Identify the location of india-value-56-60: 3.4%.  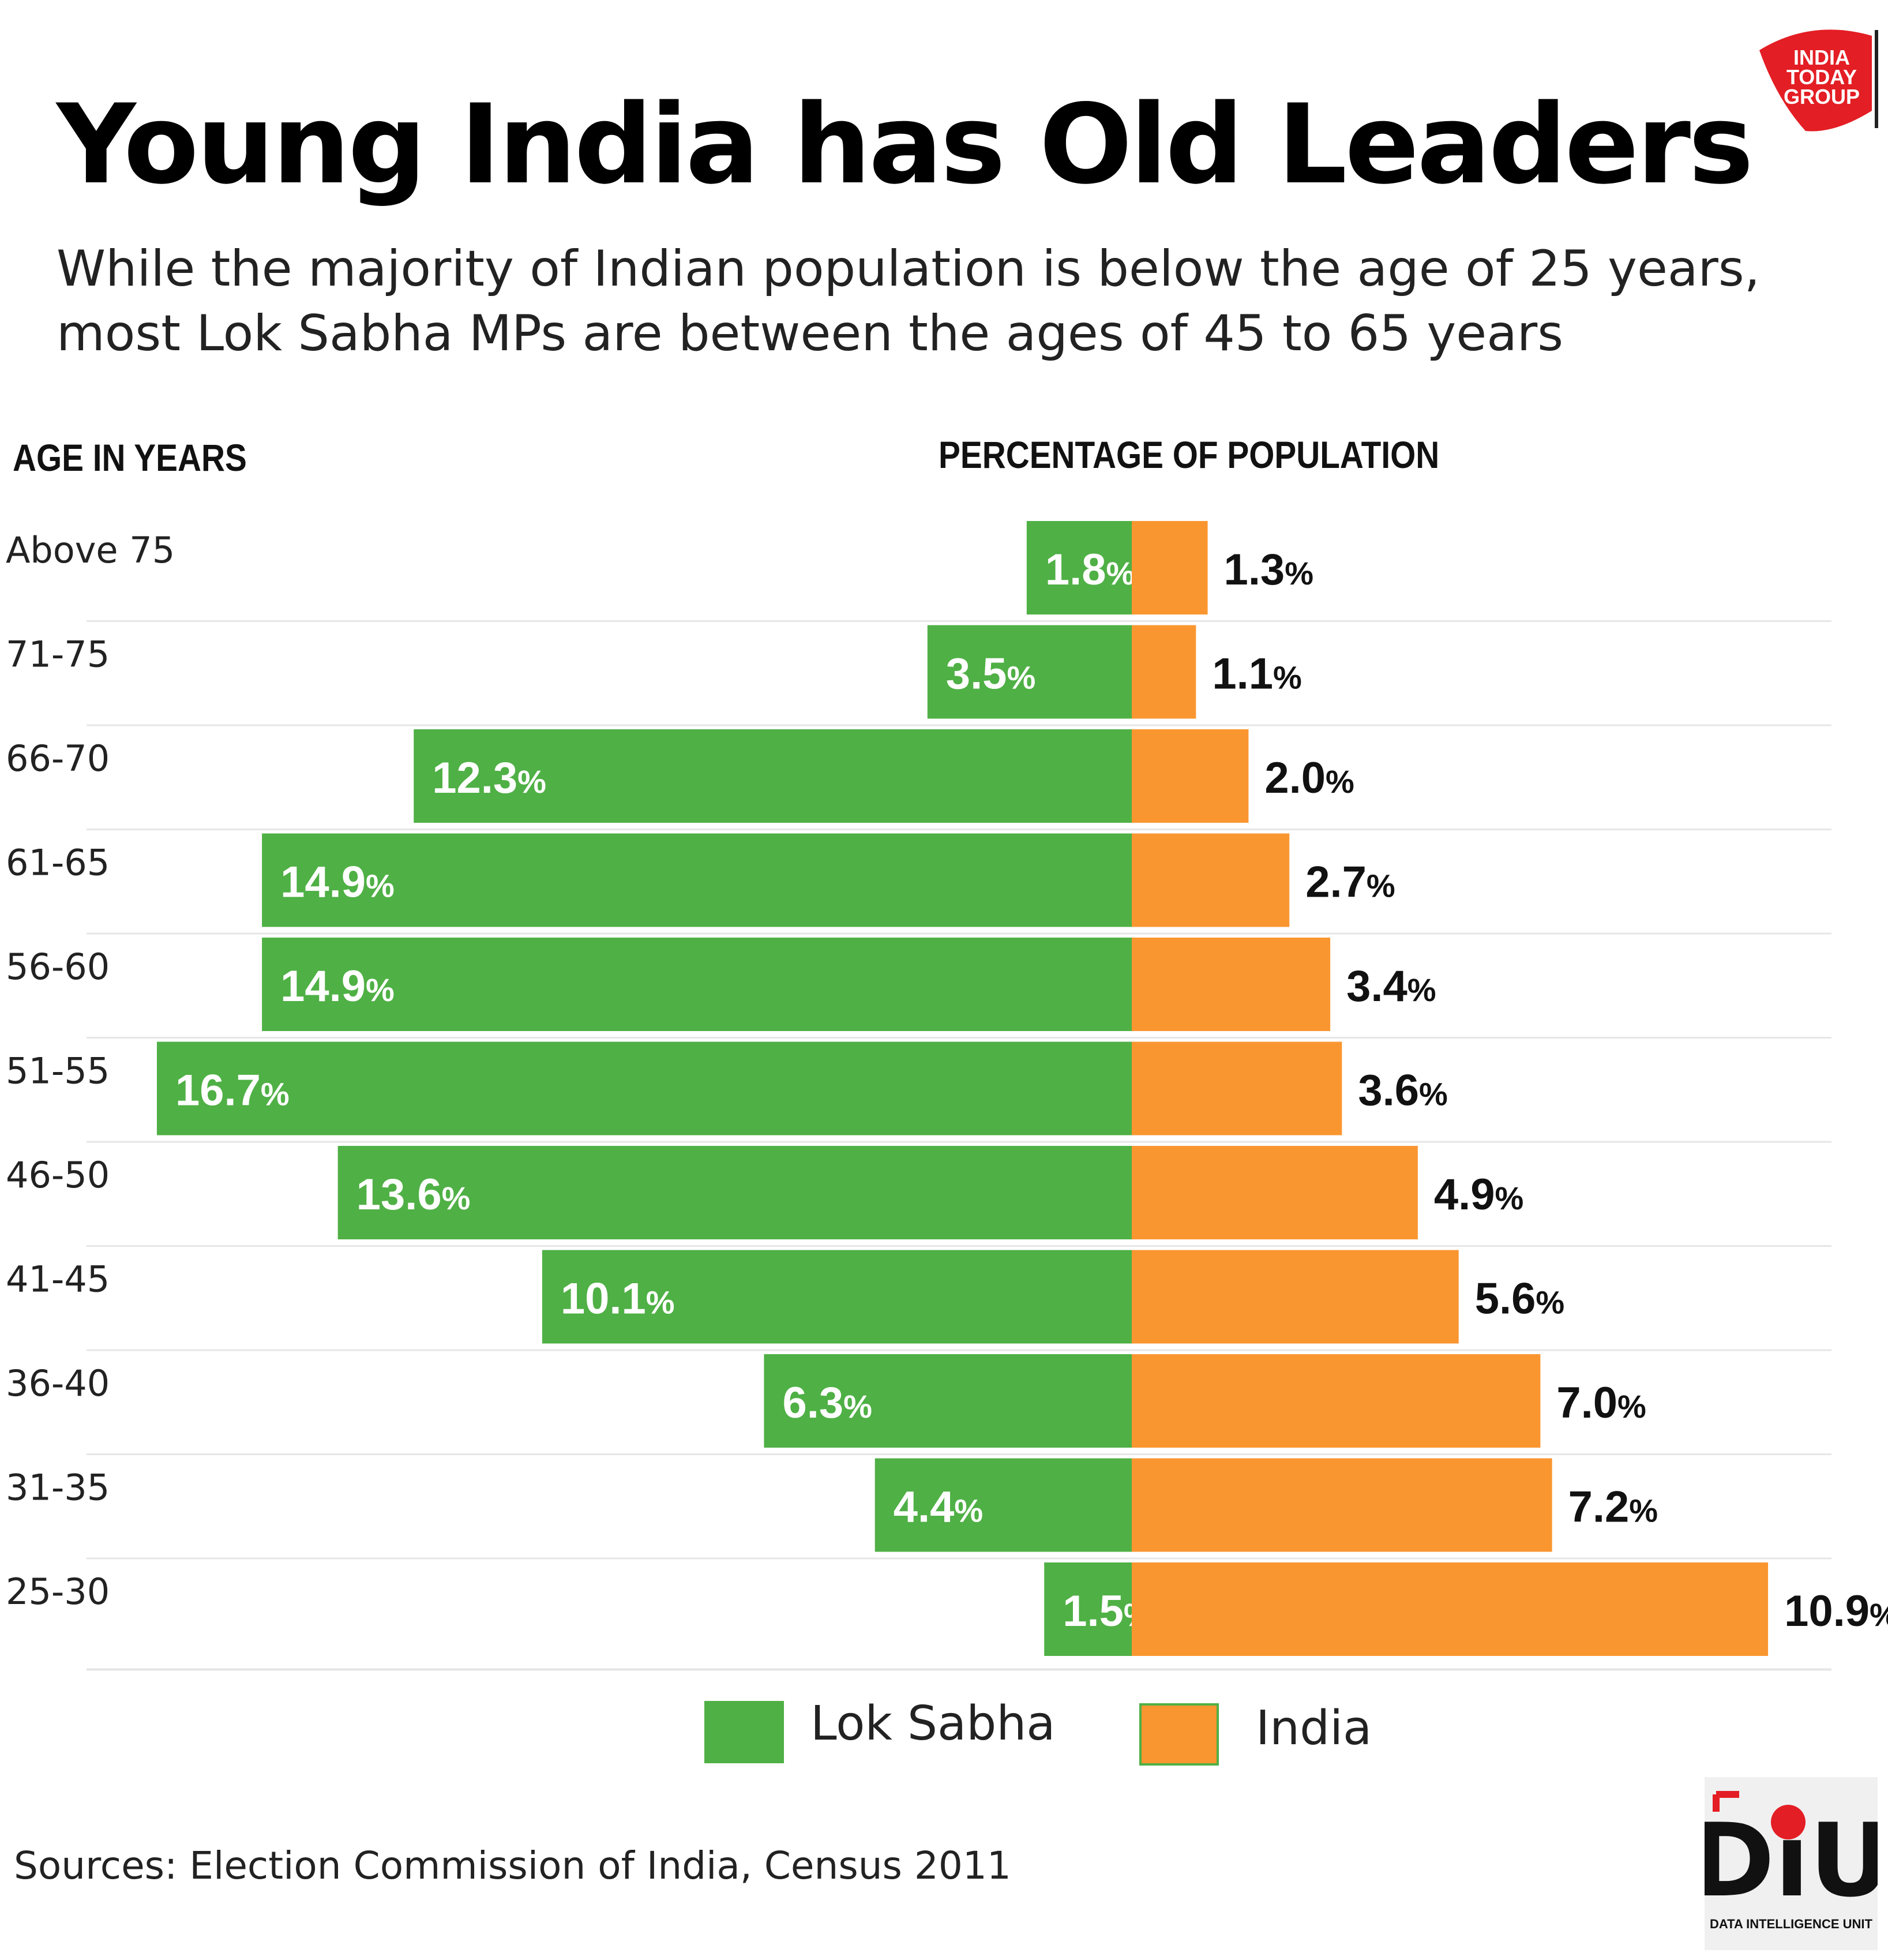
(1391, 986).